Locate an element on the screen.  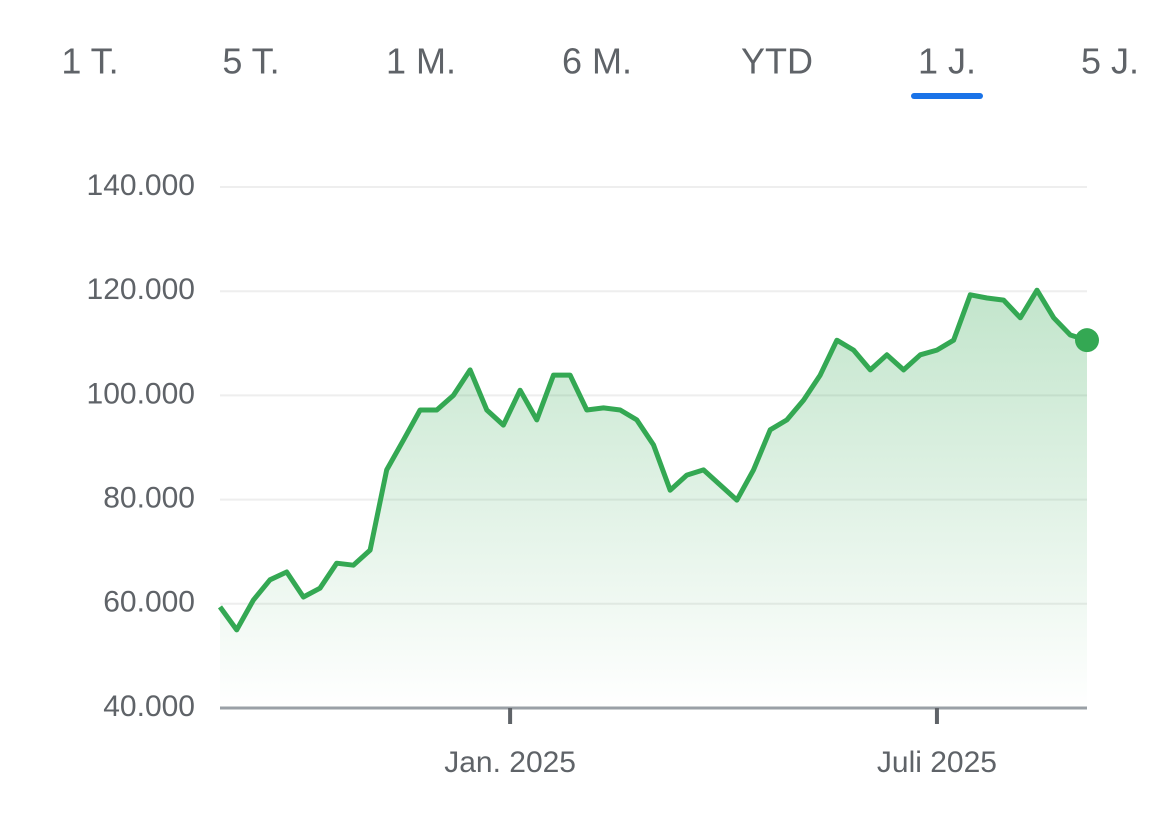
tab-indicator is located at coordinates (947, 96).